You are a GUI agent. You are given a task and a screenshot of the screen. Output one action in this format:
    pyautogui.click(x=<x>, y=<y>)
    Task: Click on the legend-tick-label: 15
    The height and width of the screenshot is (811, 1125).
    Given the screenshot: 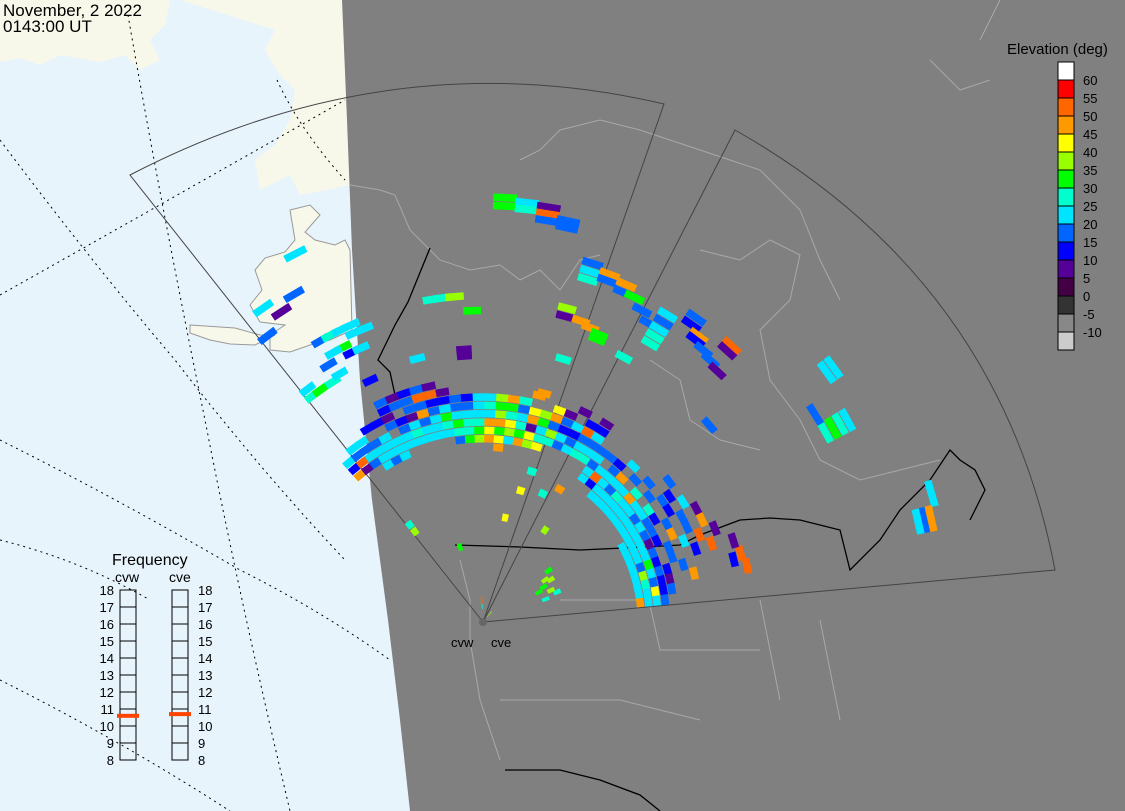 What is the action you would take?
    pyautogui.click(x=1090, y=242)
    